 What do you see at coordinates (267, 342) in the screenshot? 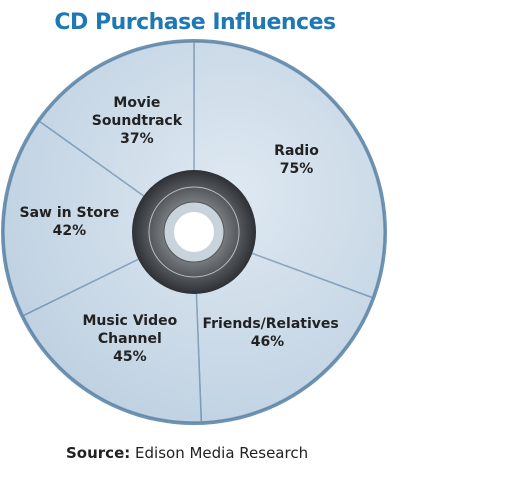
I see `value-label: 46%` at bounding box center [267, 342].